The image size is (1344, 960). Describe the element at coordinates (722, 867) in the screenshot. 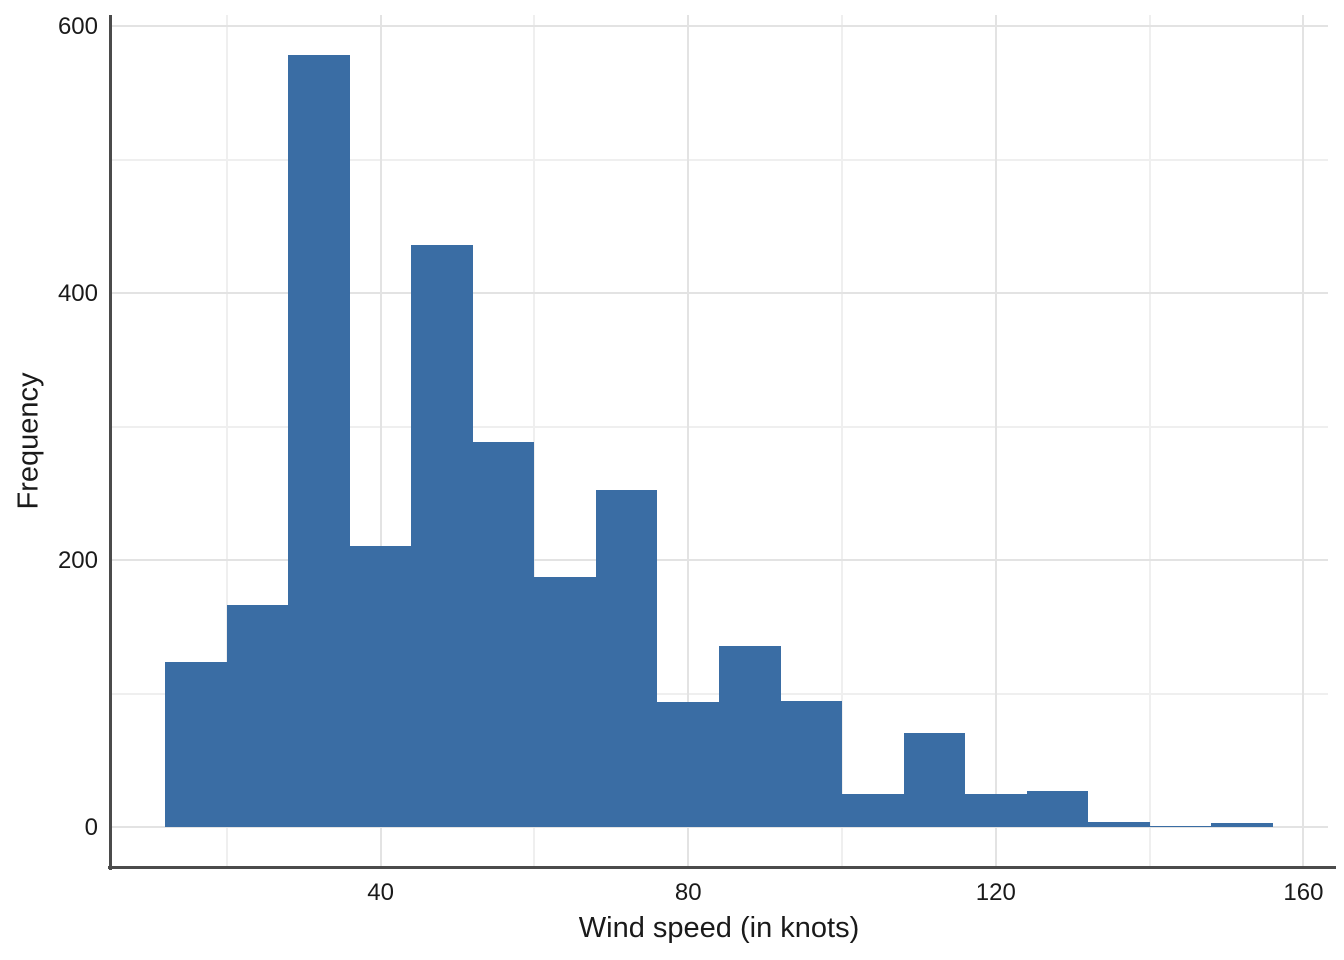

I see `x-axis-spine` at that location.